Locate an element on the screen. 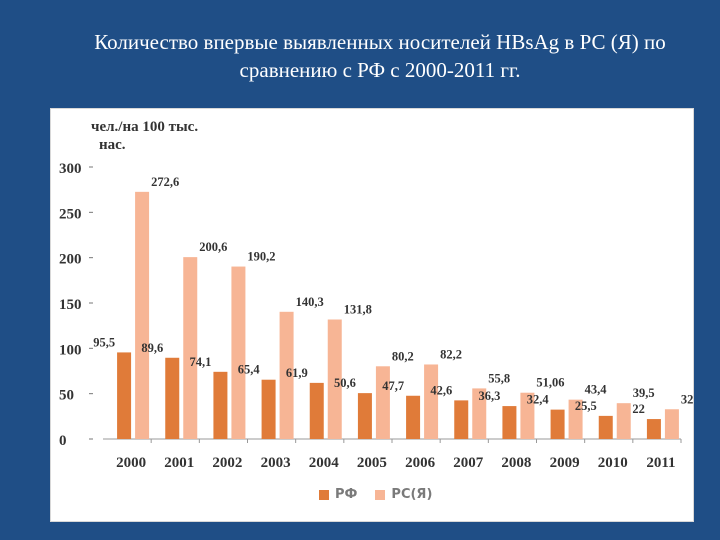  y-tick-label: 100 is located at coordinates (70, 350).